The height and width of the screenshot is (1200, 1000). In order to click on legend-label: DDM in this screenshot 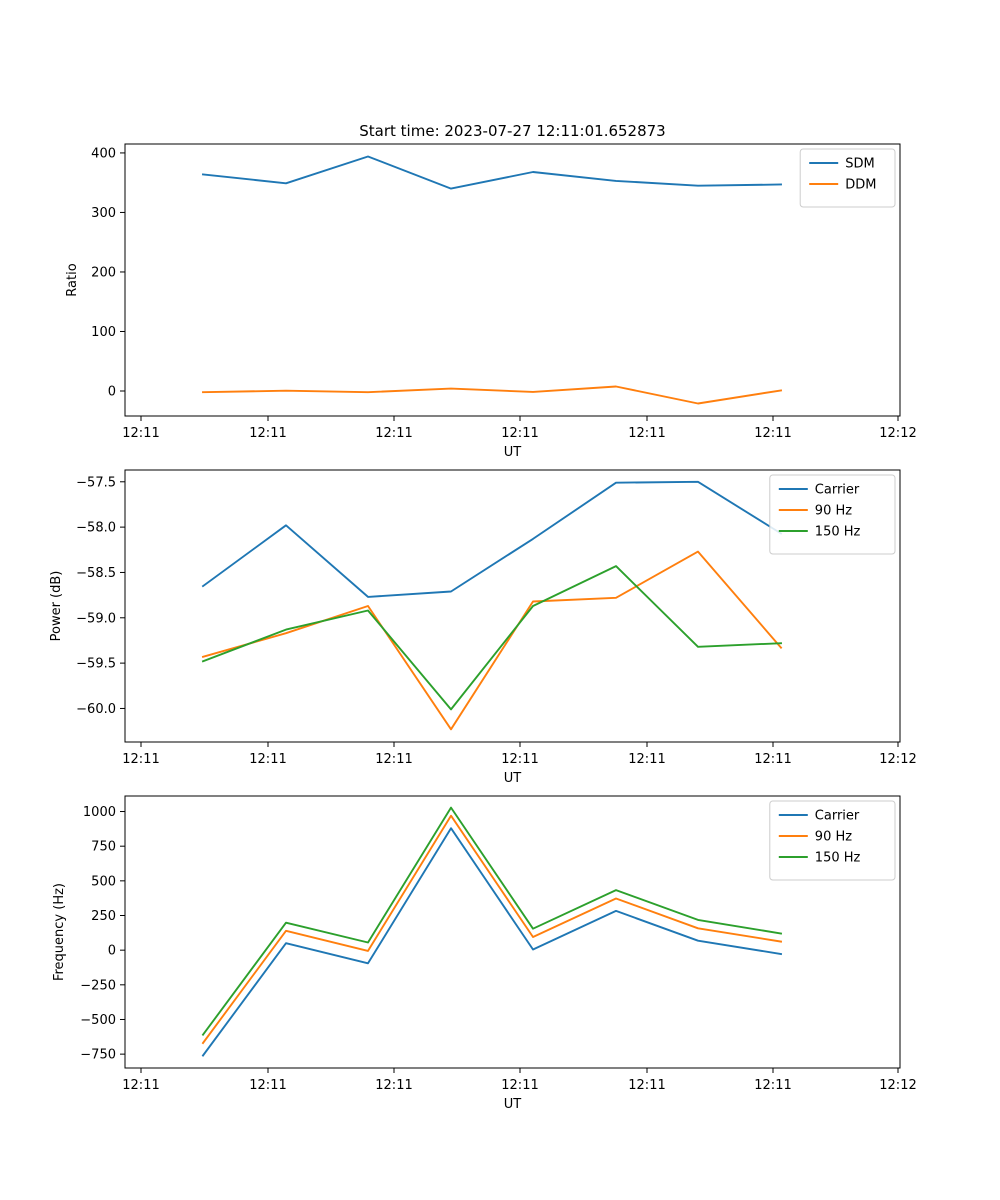, I will do `click(860, 185)`.